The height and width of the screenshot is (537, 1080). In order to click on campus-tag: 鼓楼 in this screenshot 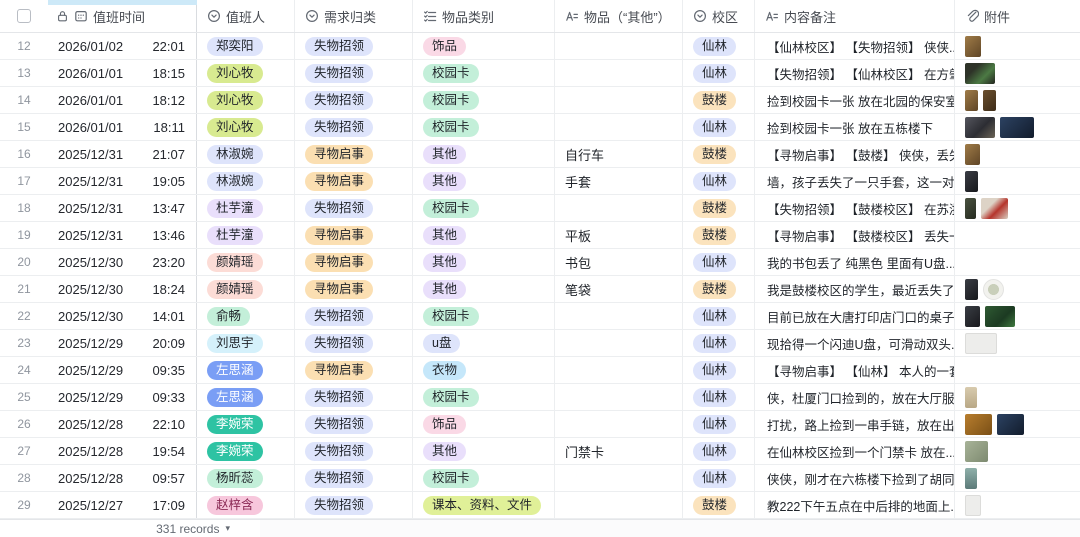, I will do `click(715, 208)`.